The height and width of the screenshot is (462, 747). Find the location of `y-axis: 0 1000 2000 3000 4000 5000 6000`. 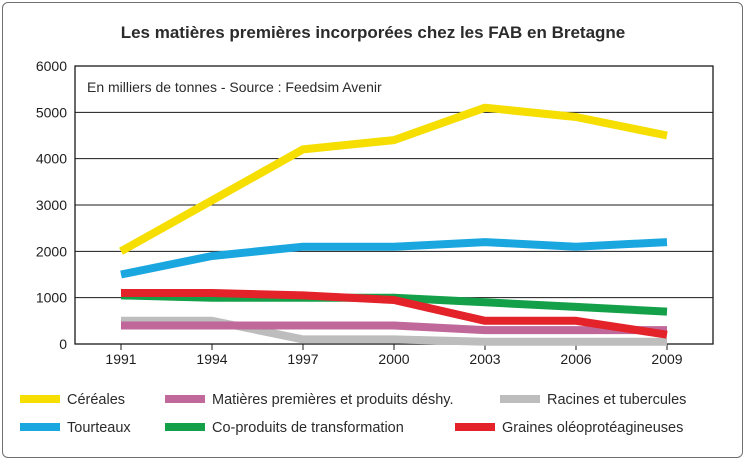

y-axis: 0 1000 2000 3000 4000 5000 6000 is located at coordinates (51, 205).